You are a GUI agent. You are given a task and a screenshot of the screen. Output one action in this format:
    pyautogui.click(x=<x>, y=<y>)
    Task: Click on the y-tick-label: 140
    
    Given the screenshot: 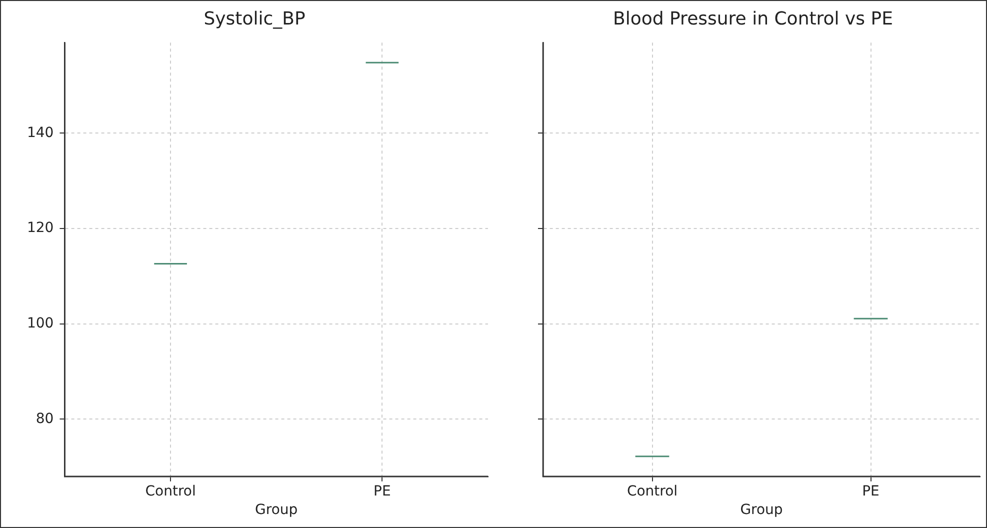 What is the action you would take?
    pyautogui.click(x=40, y=132)
    